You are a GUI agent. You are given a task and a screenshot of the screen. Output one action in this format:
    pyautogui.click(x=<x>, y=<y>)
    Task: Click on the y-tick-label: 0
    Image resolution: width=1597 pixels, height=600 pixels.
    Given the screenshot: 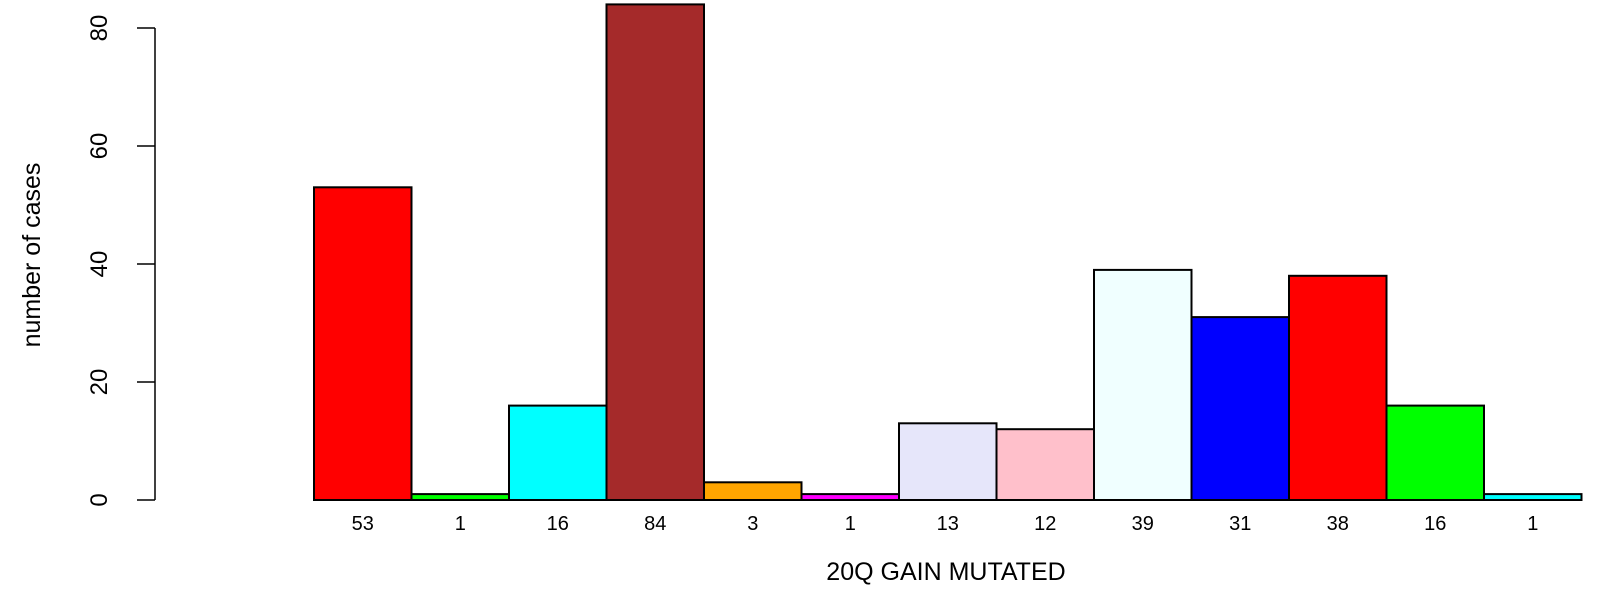 What is the action you would take?
    pyautogui.click(x=99, y=499)
    